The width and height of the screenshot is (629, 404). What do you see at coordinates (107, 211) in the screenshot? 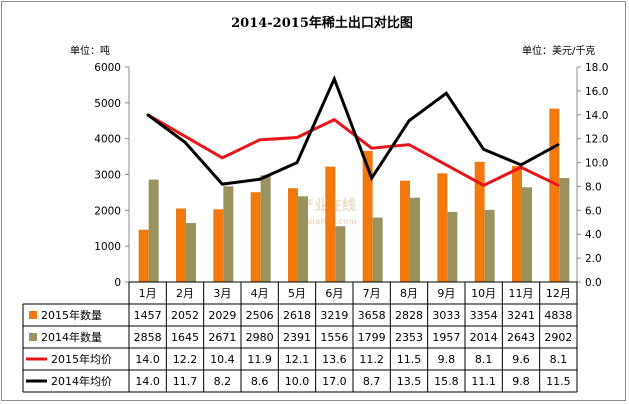
I see `left-tick-label: 2000` at bounding box center [107, 211].